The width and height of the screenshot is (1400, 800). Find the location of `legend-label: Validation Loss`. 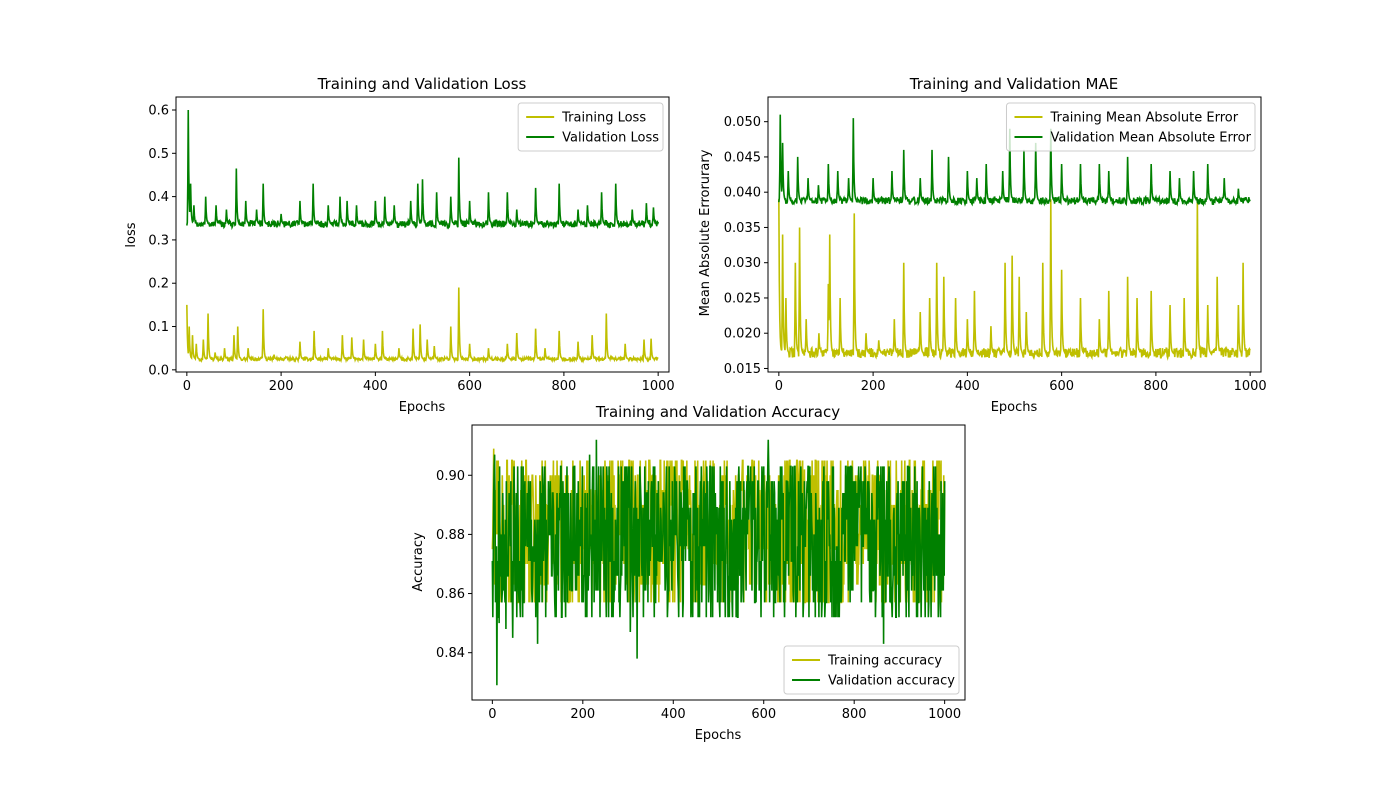

legend-label: Validation Loss is located at coordinates (610, 138).